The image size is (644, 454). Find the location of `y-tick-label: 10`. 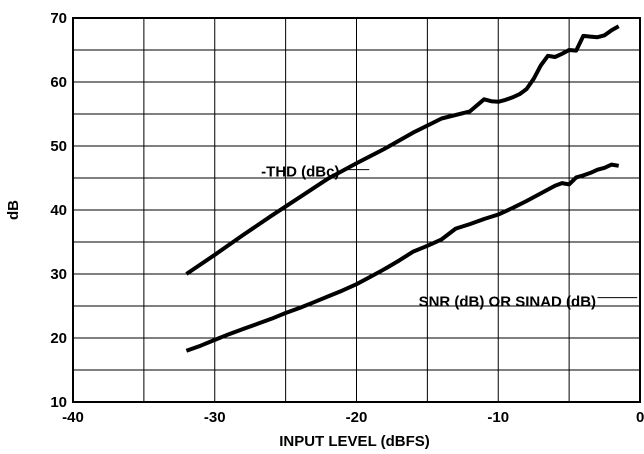

y-tick-label: 10 is located at coordinates (58, 402).